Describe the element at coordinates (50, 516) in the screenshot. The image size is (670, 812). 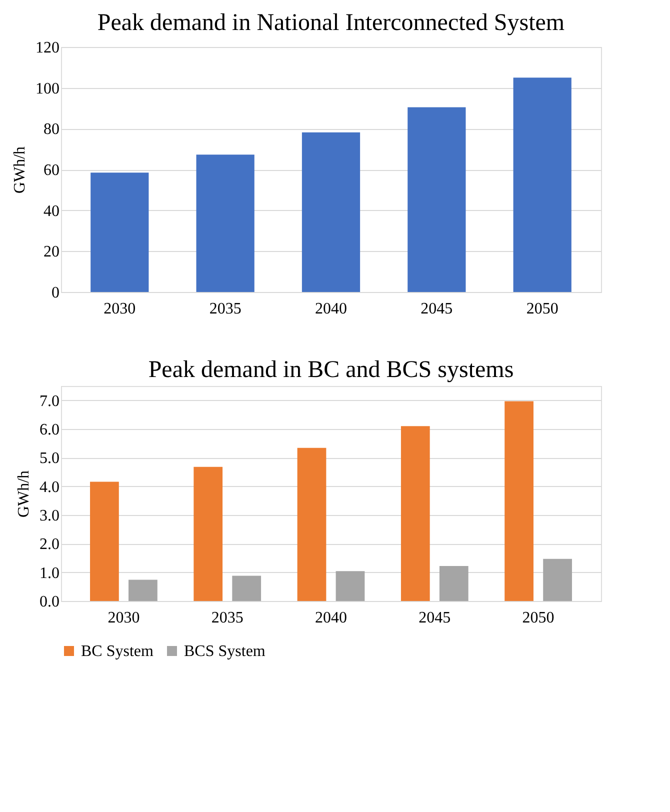
I see `y-tick-label: 3.0` at that location.